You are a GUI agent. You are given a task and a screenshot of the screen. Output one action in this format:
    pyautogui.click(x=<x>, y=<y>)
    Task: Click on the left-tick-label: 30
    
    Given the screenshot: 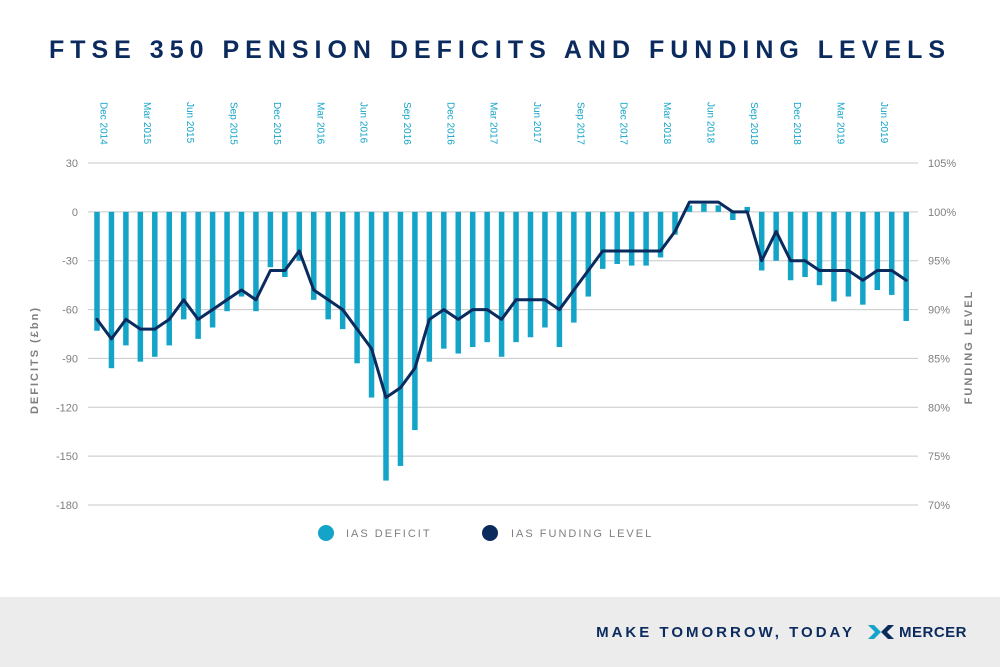 What is the action you would take?
    pyautogui.click(x=72, y=164)
    